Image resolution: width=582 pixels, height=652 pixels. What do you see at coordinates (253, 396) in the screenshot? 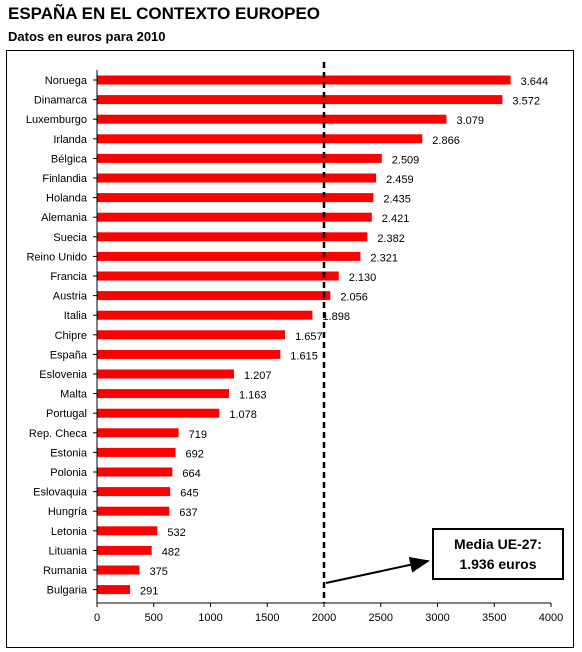
I see `value-label: 1.163` at bounding box center [253, 396].